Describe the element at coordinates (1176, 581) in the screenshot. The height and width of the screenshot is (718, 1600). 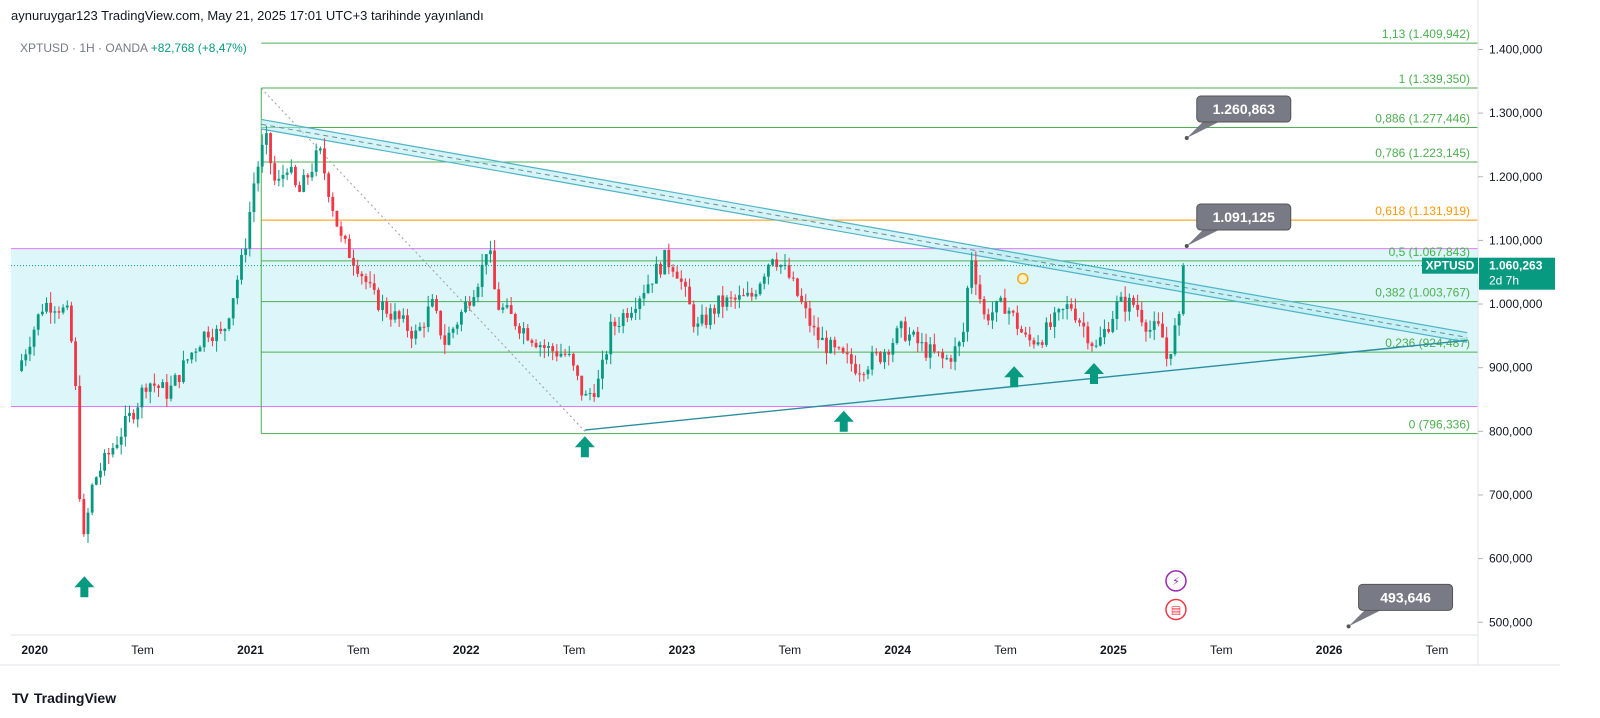
I see `flash-event-icon: ⚡` at that location.